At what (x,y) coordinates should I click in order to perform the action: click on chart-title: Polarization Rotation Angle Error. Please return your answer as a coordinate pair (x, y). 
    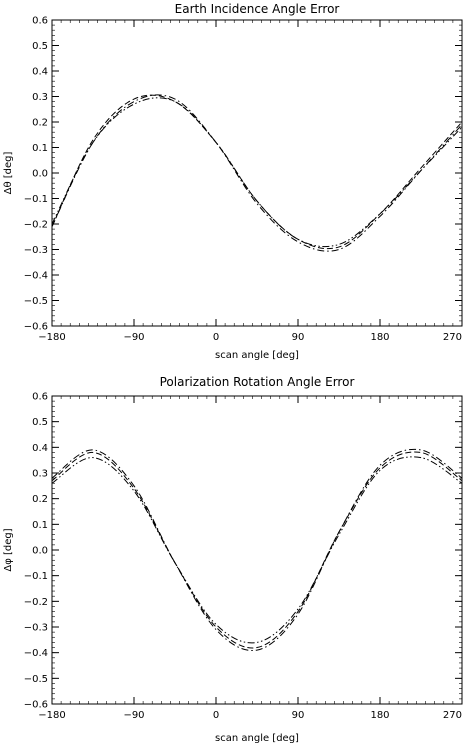
    Looking at the image, I should click on (257, 382).